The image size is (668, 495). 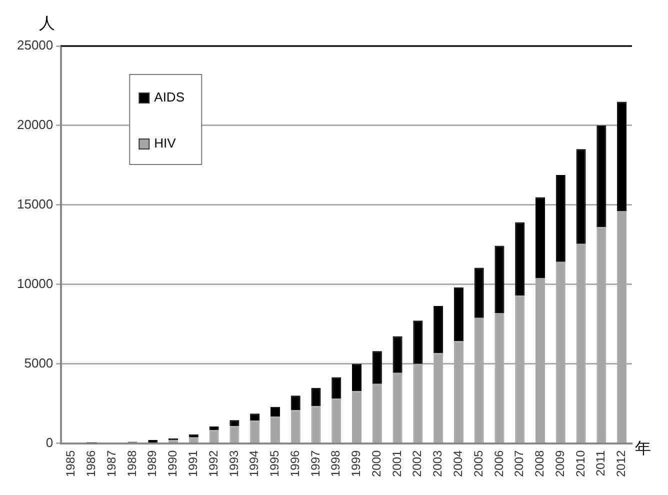 I want to click on x-tick-label: 2008, so click(x=539, y=464).